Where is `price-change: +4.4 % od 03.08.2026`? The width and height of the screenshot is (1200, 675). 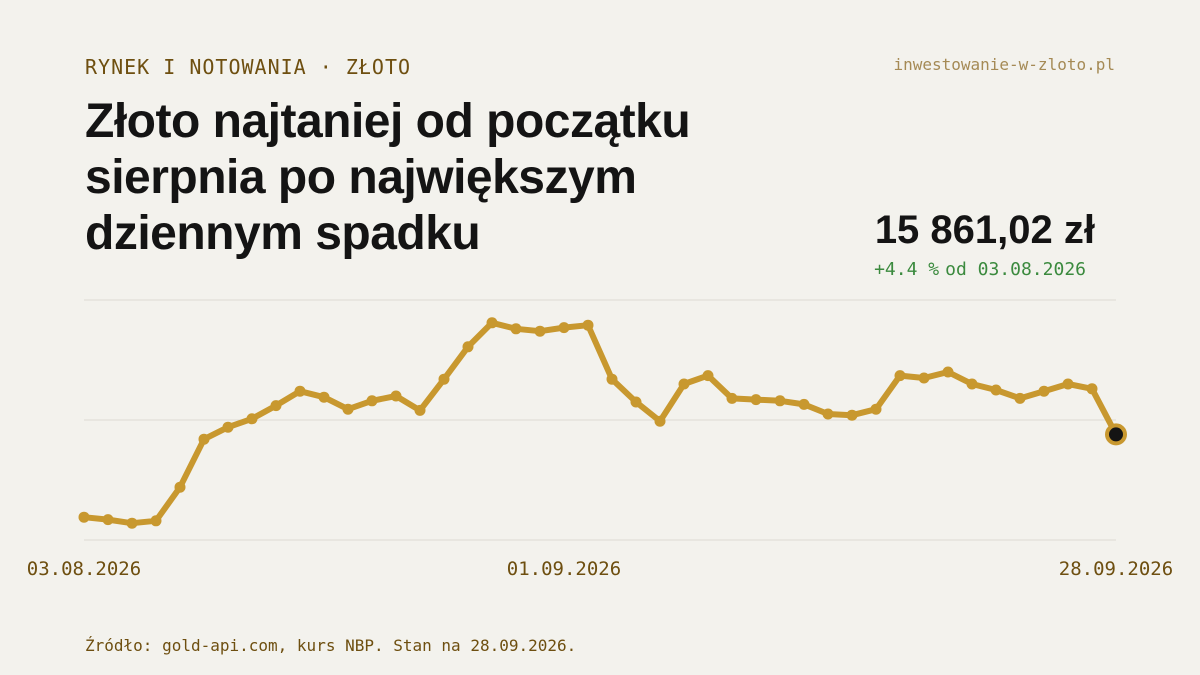
price-change: +4.4 % od 03.08.2026 is located at coordinates (980, 269).